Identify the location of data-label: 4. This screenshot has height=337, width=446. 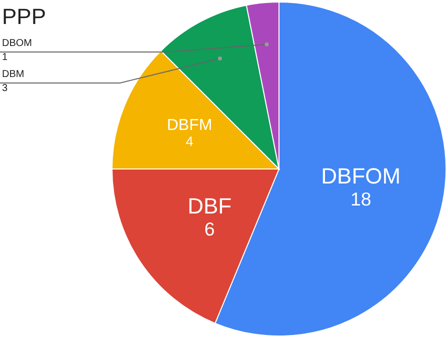
(190, 141).